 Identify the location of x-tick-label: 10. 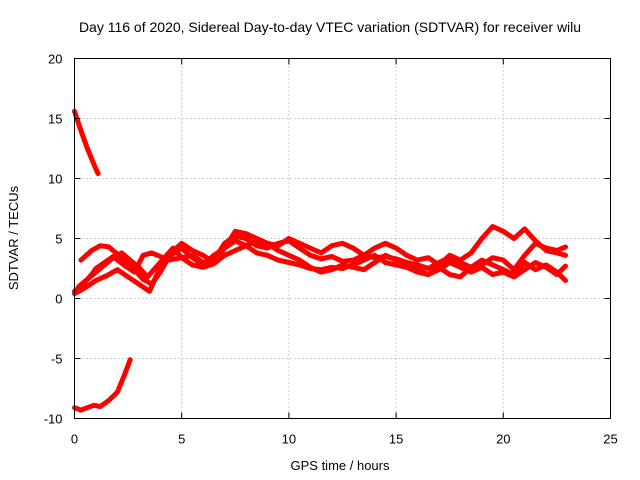
(289, 439).